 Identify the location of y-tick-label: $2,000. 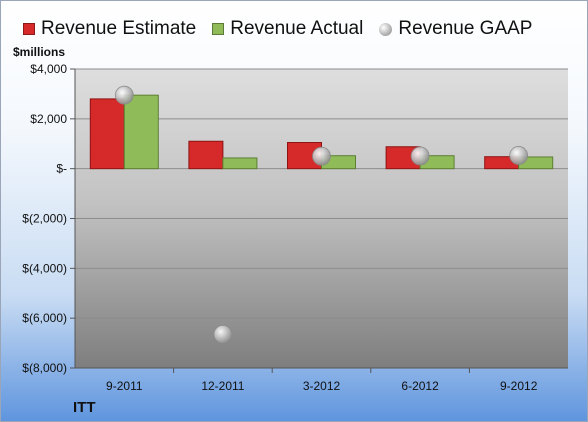
(48, 119).